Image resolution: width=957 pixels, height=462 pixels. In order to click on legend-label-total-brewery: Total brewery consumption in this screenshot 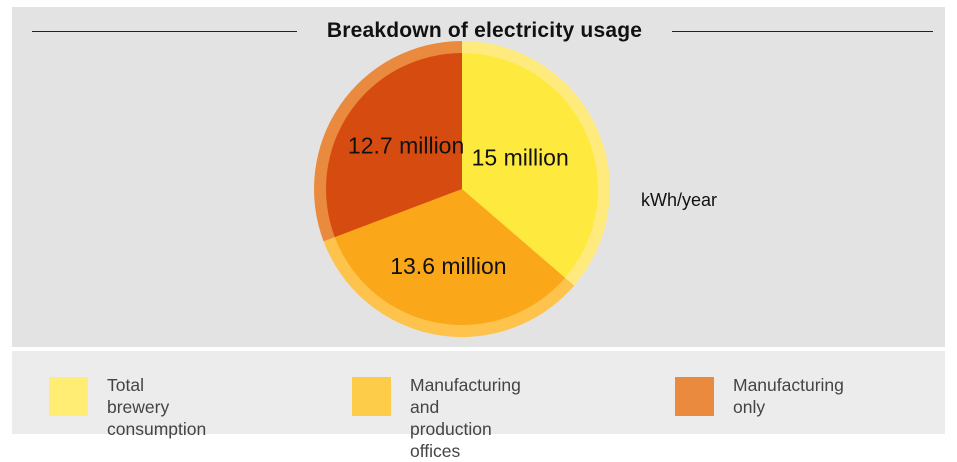, I will do `click(156, 407)`.